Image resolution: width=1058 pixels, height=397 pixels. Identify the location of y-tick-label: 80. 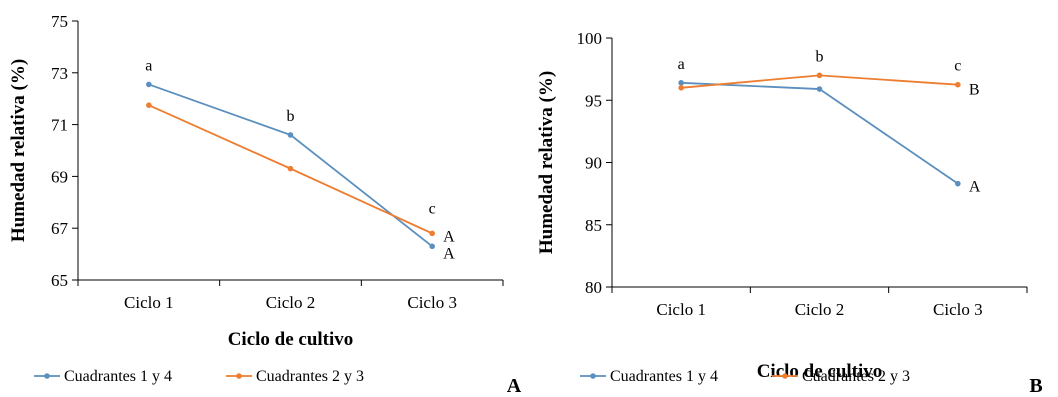
(593, 287).